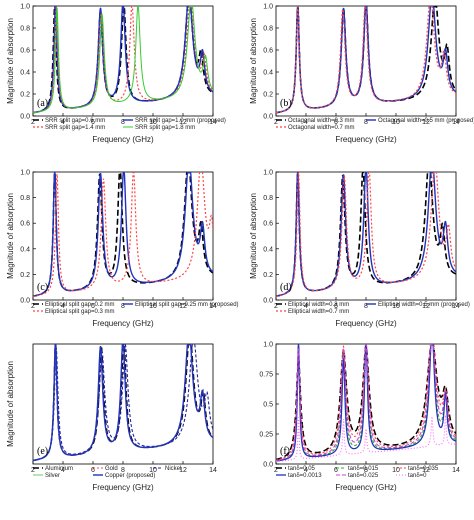 The image size is (474, 520). I want to click on legend-entry: Silver, so click(52, 476).